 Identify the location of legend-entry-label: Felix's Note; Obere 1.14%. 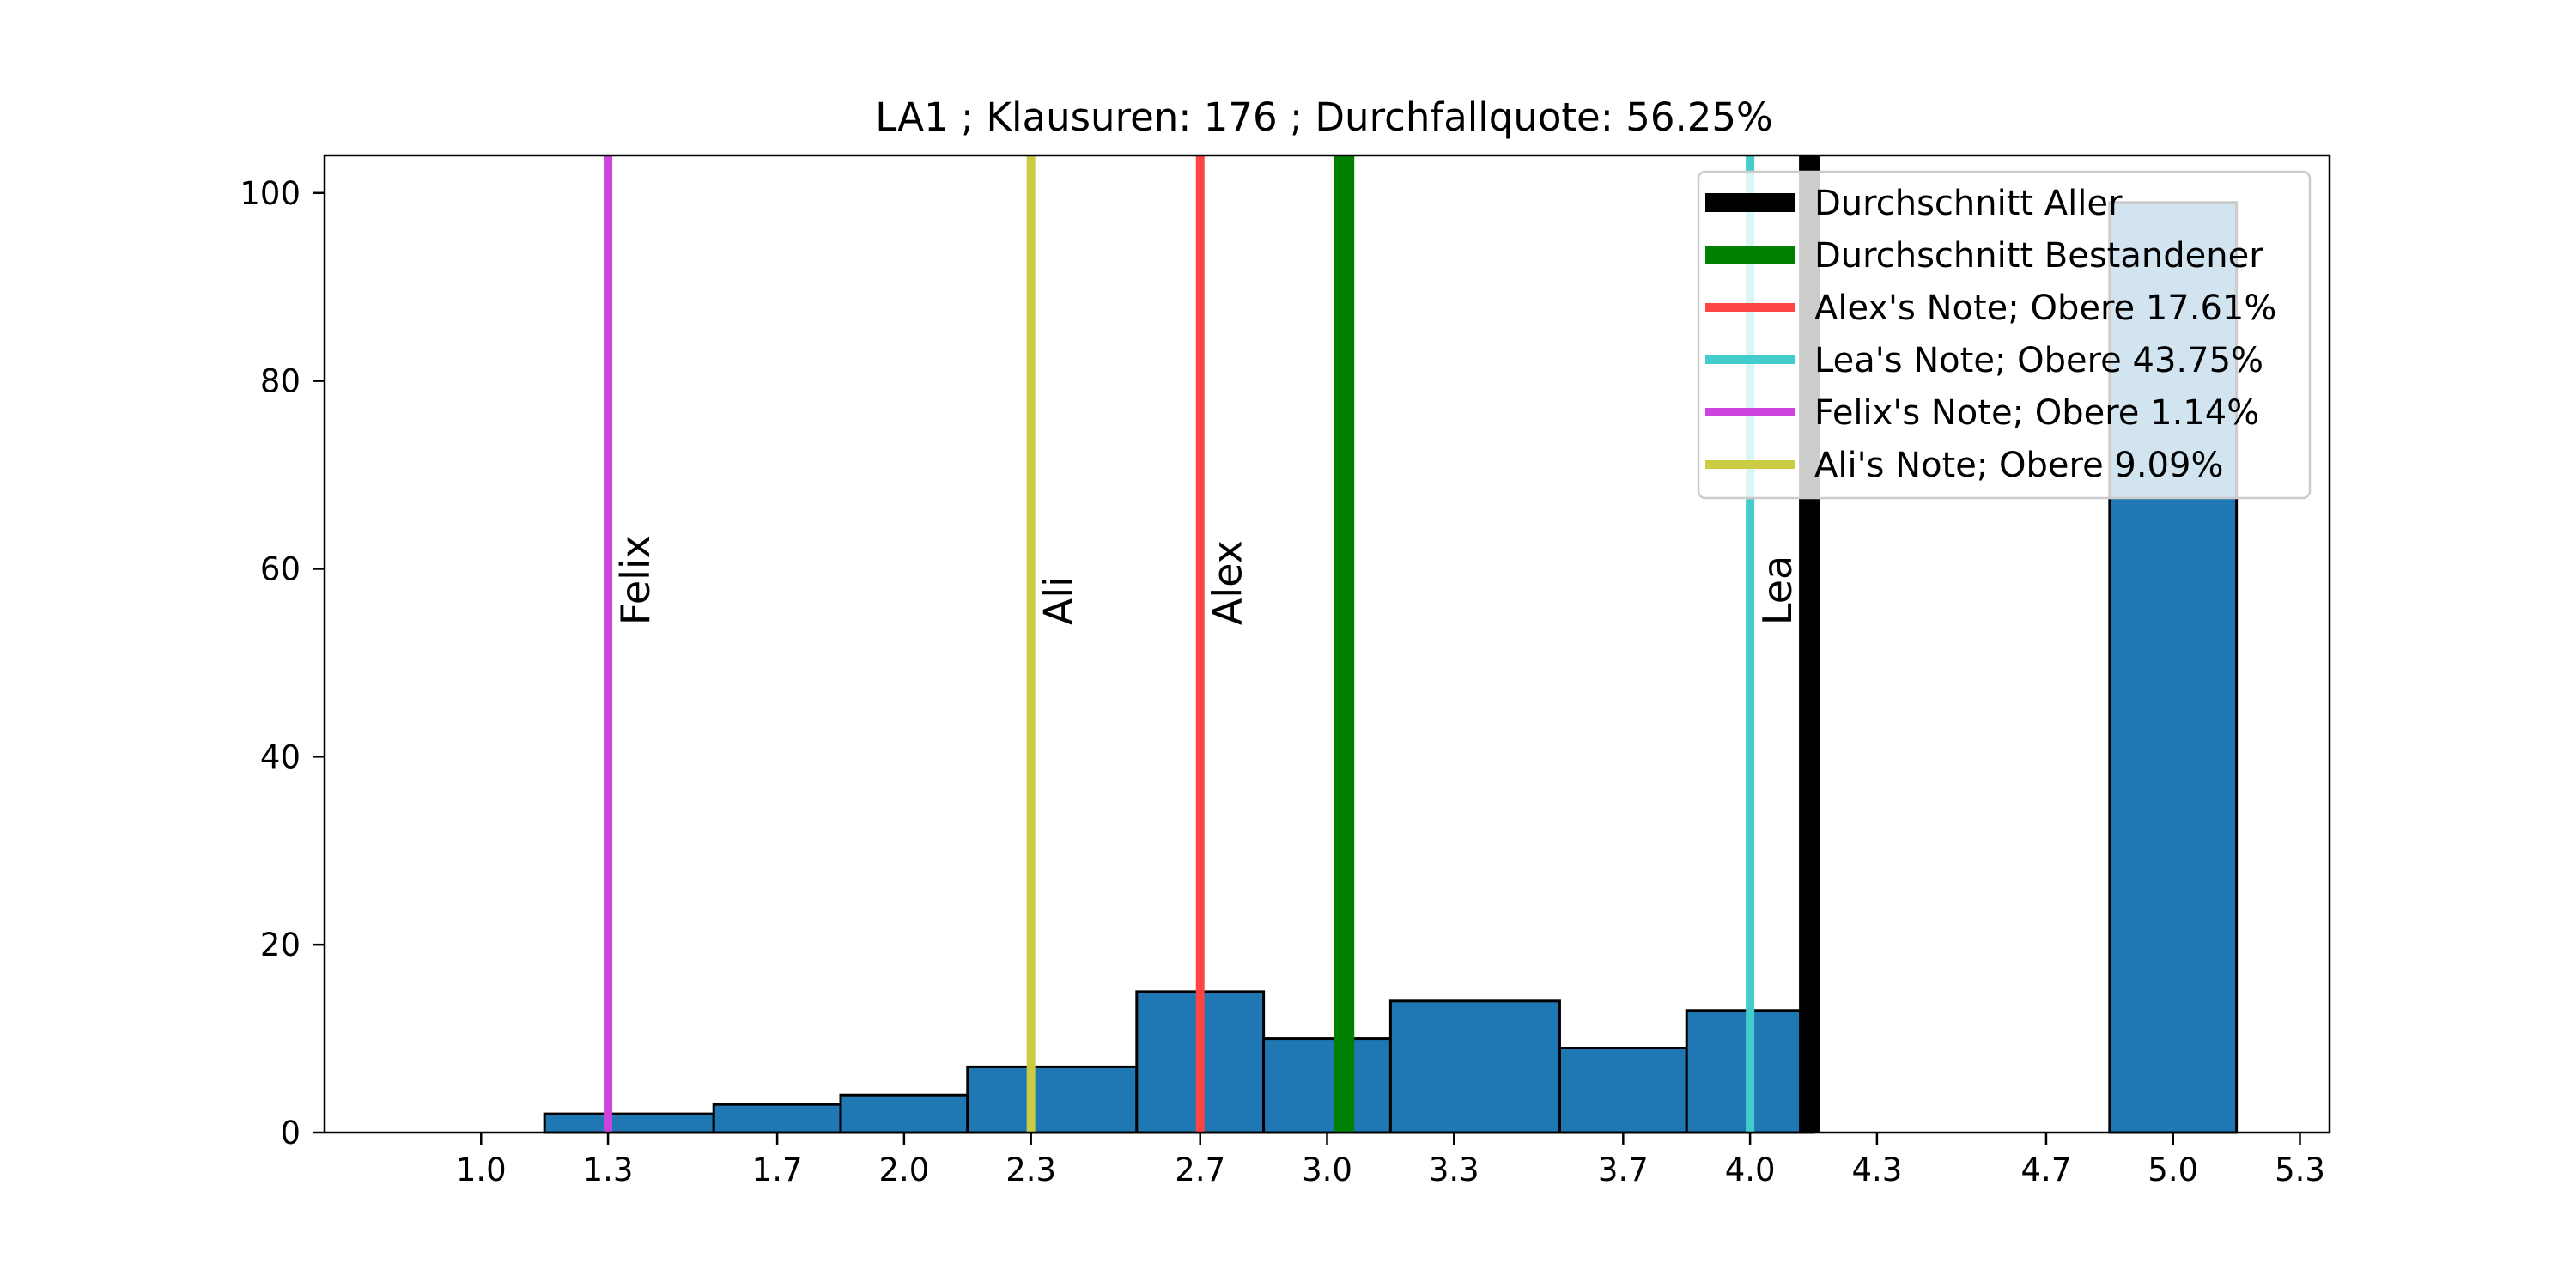
(2036, 413).